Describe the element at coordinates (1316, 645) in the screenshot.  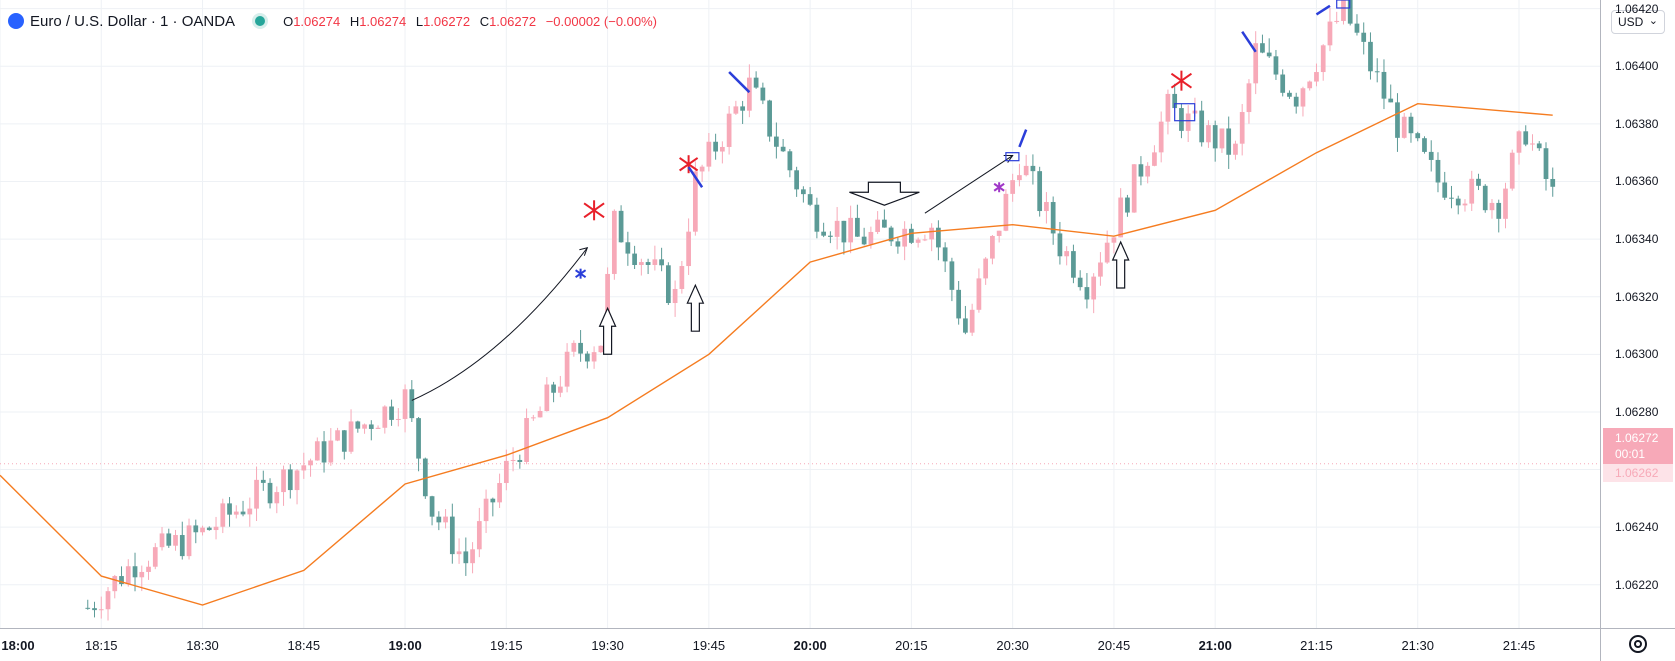
I see `time-tick-label: 21:15` at that location.